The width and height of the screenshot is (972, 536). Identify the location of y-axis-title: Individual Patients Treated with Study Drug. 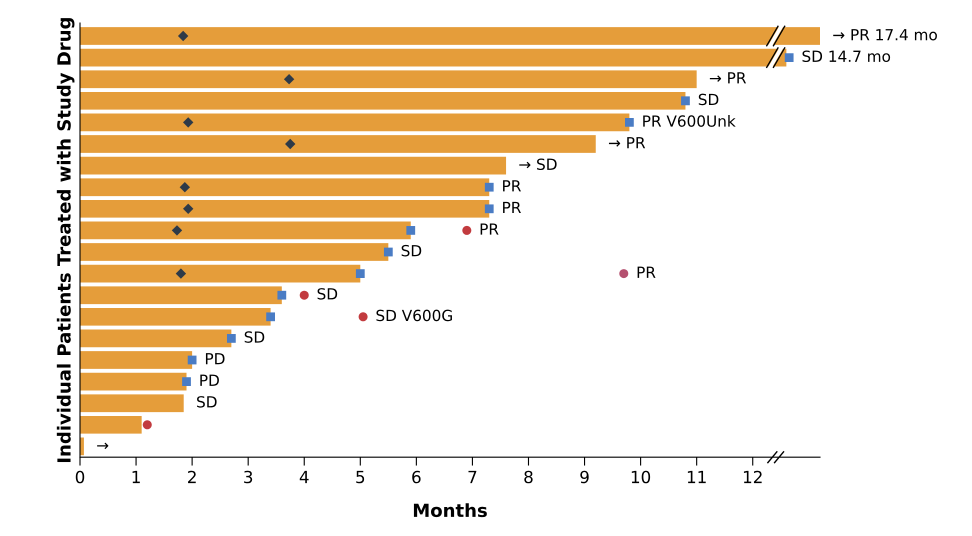
(65, 240).